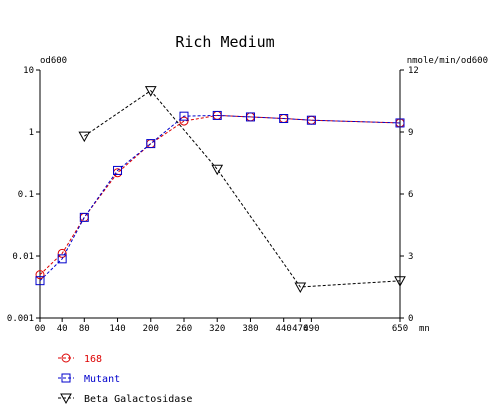 This screenshot has width=490, height=405. What do you see at coordinates (84, 329) in the screenshot?
I see `x-tick-label: 80` at bounding box center [84, 329].